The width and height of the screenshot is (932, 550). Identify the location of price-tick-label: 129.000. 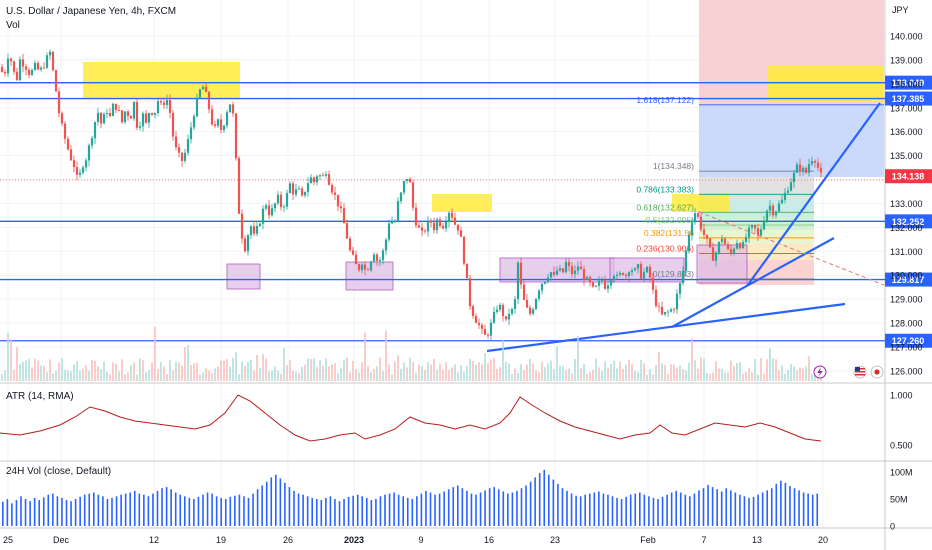
(906, 300).